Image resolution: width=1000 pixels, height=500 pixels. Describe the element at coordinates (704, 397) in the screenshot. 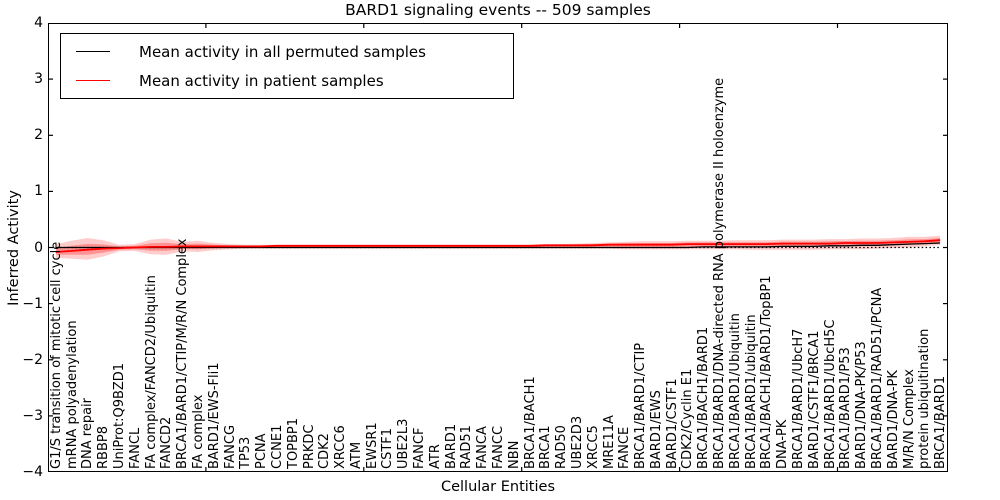

I see `x-tick-label: BRCA1/BACH1/BARD1` at that location.